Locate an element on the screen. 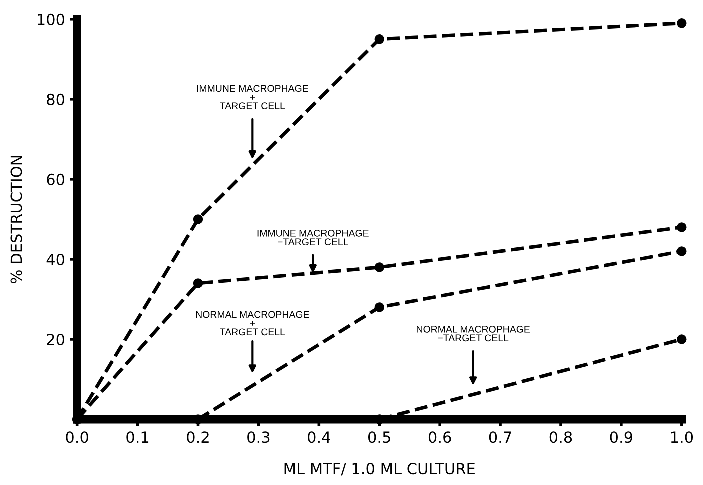  y-tick-label: 80 is located at coordinates (56, 100).